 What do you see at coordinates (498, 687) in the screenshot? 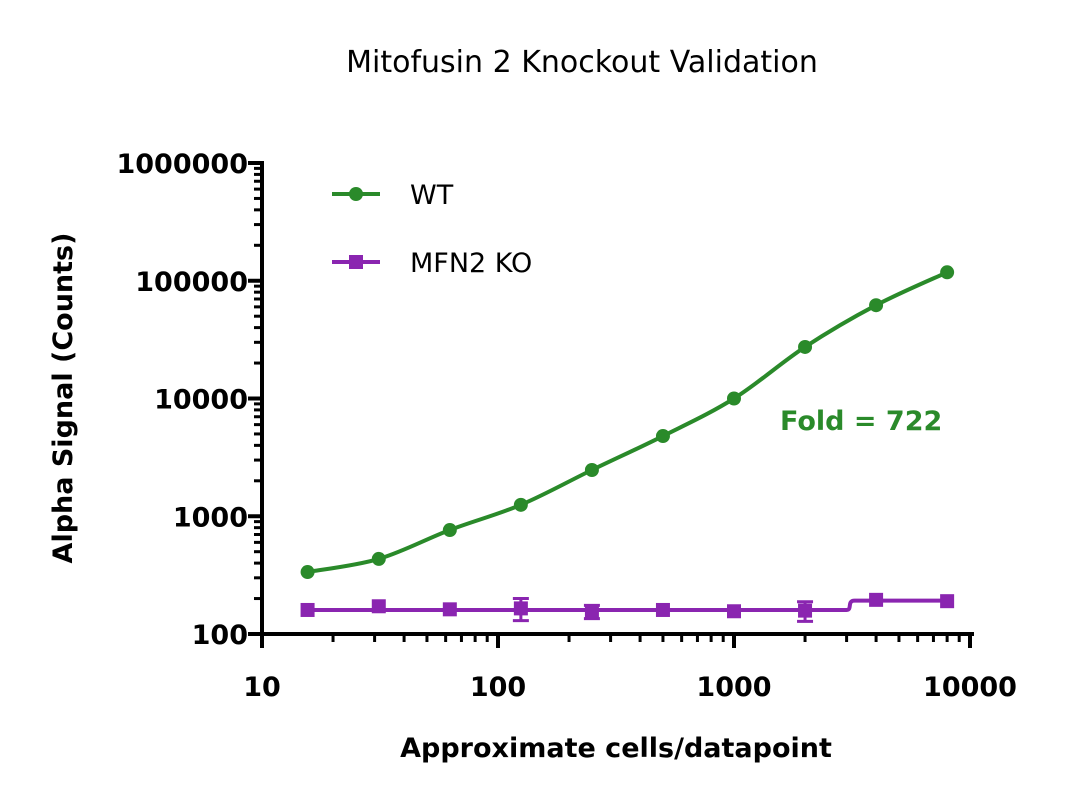
I see `x-tick-label: 100` at bounding box center [498, 687].